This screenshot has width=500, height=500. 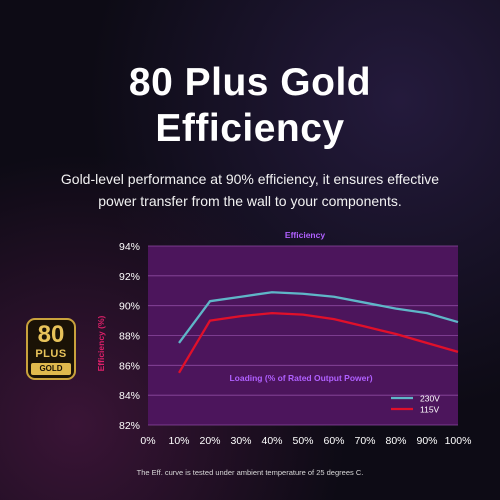 What do you see at coordinates (426, 441) in the screenshot?
I see `x-tick-label: 90%` at bounding box center [426, 441].